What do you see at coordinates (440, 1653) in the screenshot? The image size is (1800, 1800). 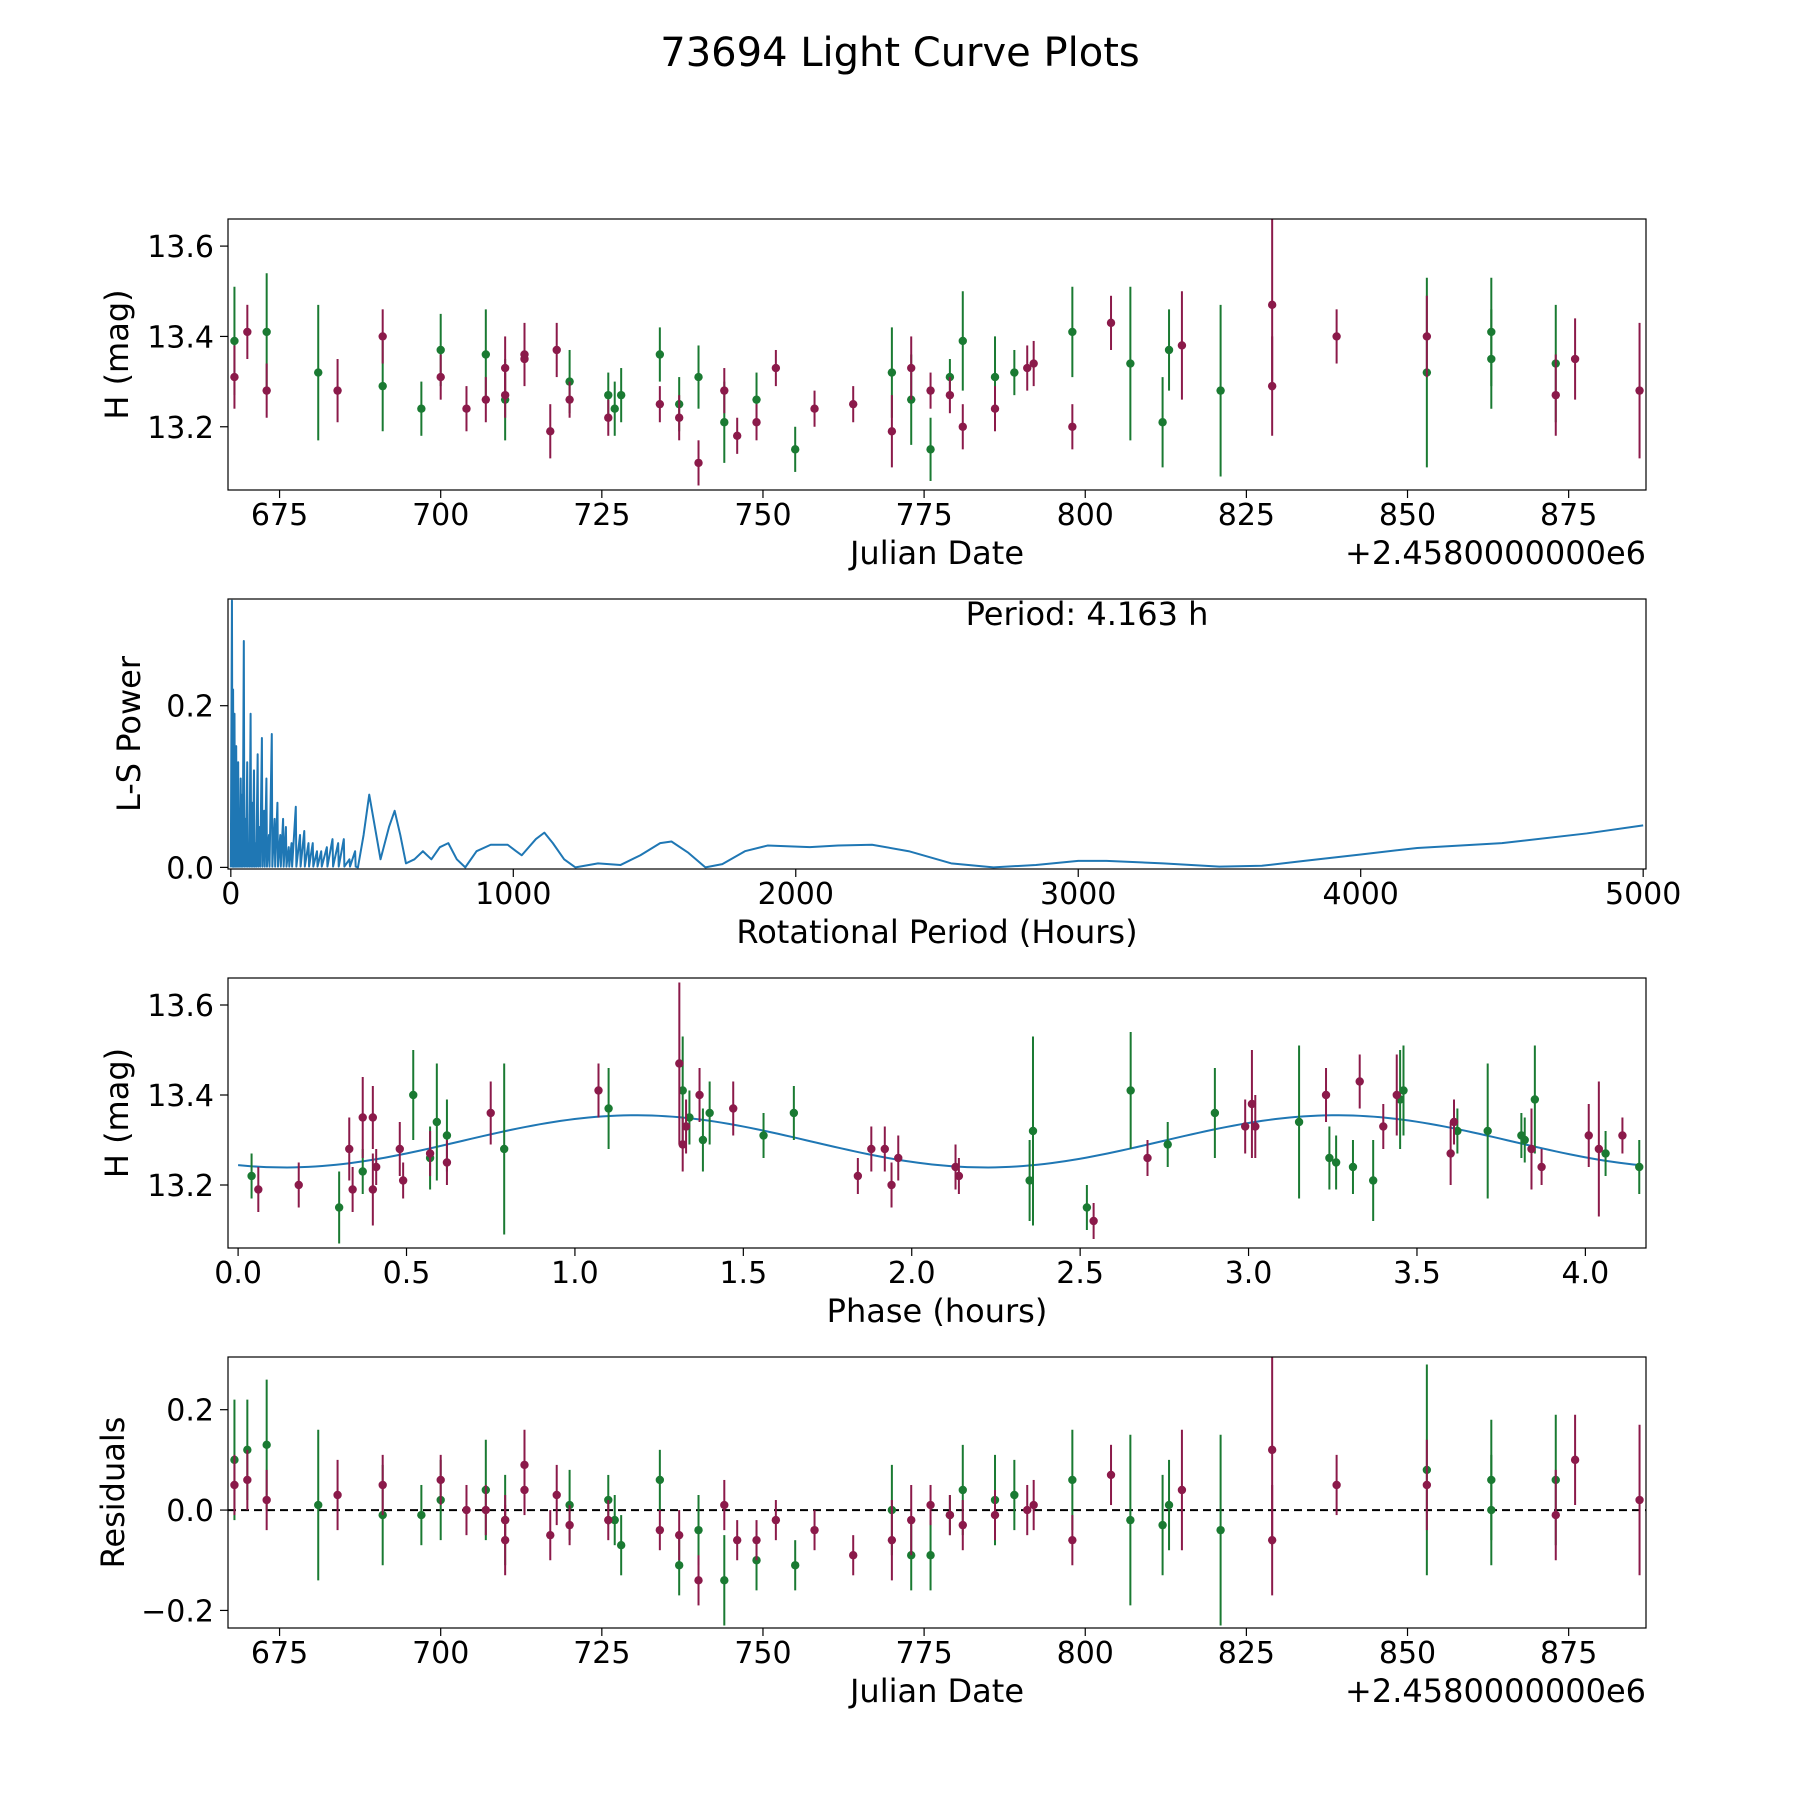 I see `x-tick-label: 700` at bounding box center [440, 1653].